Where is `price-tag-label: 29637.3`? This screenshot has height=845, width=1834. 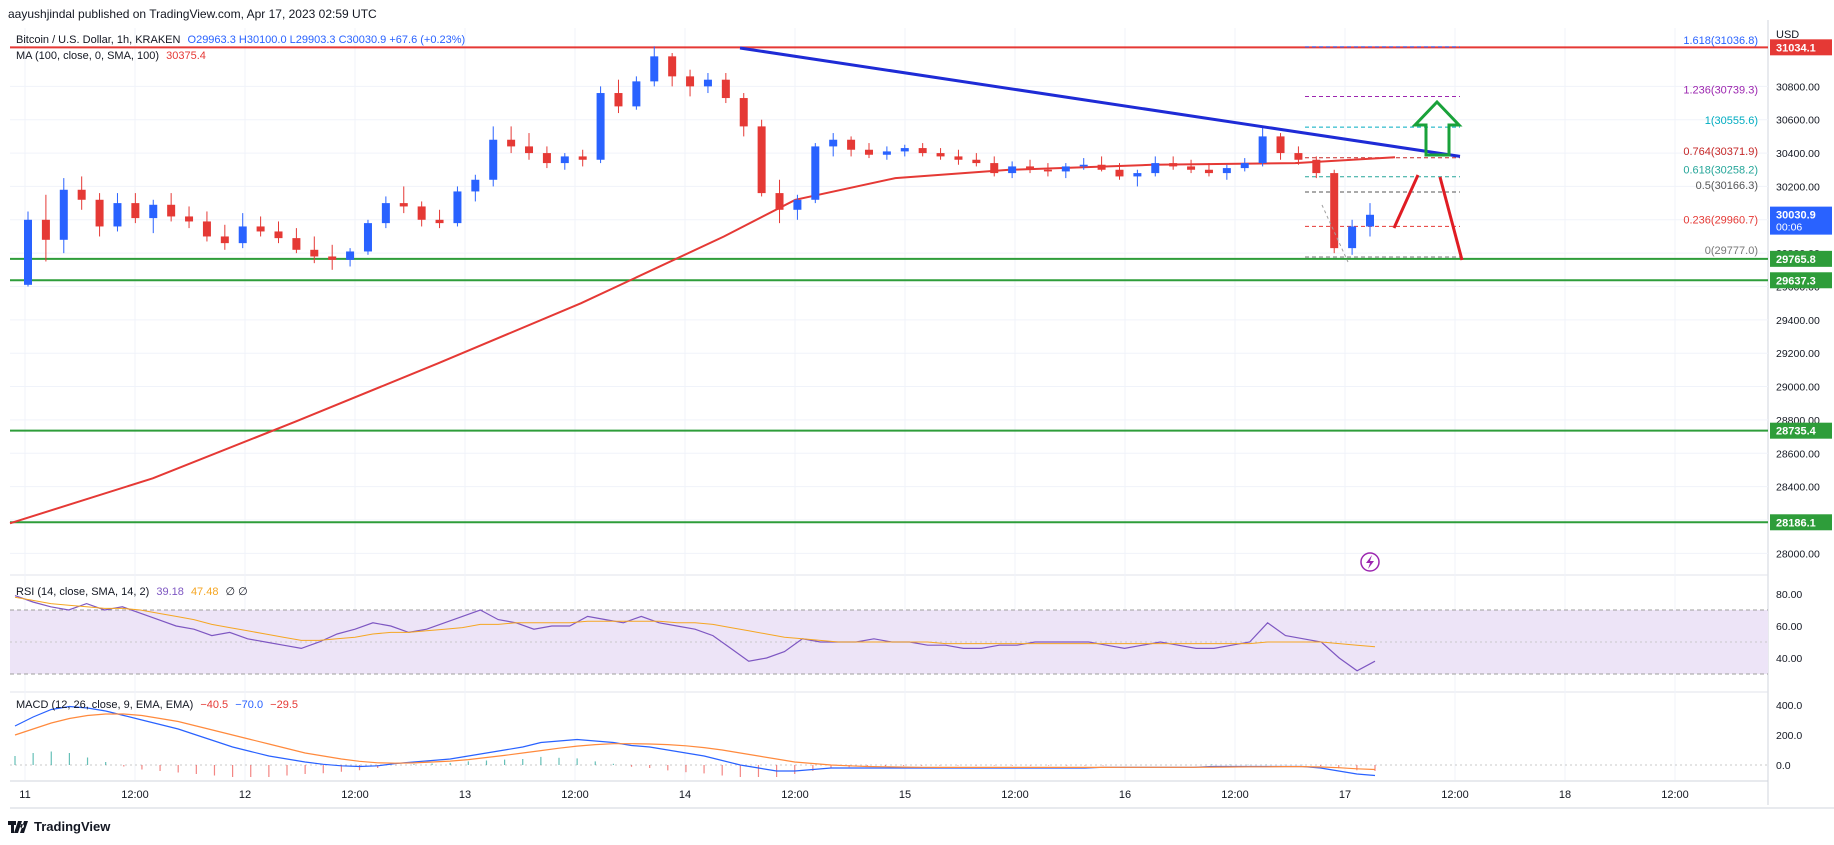 price-tag-label: 29637.3 is located at coordinates (1796, 281).